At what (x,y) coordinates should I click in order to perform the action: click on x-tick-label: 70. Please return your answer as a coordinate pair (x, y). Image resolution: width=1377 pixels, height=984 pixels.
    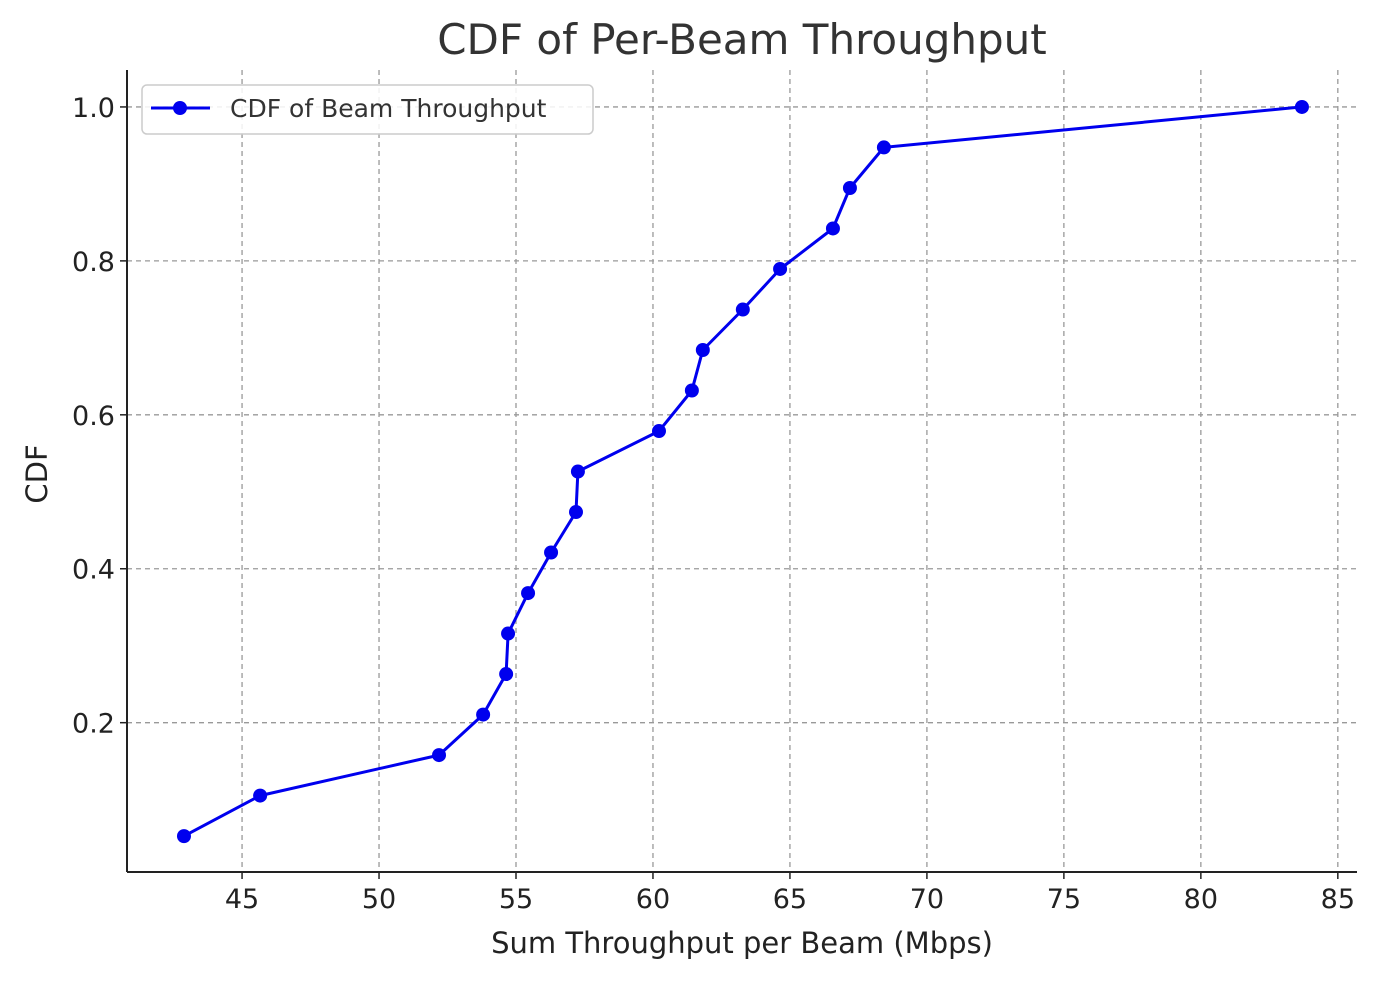
    Looking at the image, I should click on (927, 899).